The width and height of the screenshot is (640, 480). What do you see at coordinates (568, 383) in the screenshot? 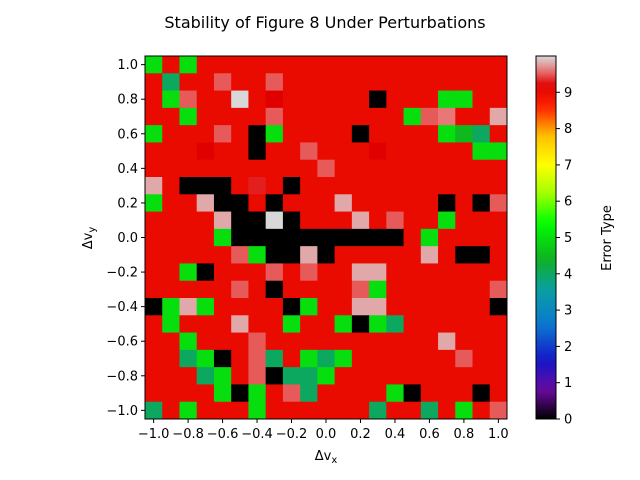
I see `colorbar-tick-label: 1` at bounding box center [568, 383].